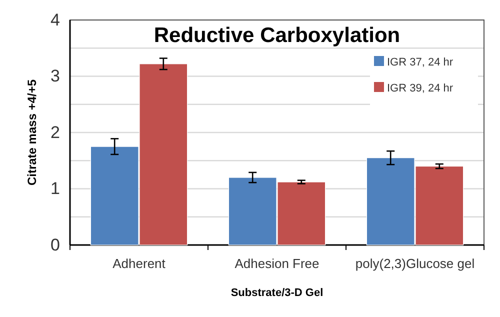 This screenshot has height=317, width=500. What do you see at coordinates (139, 264) in the screenshot?
I see `x-tick-label: Adherent` at bounding box center [139, 264].